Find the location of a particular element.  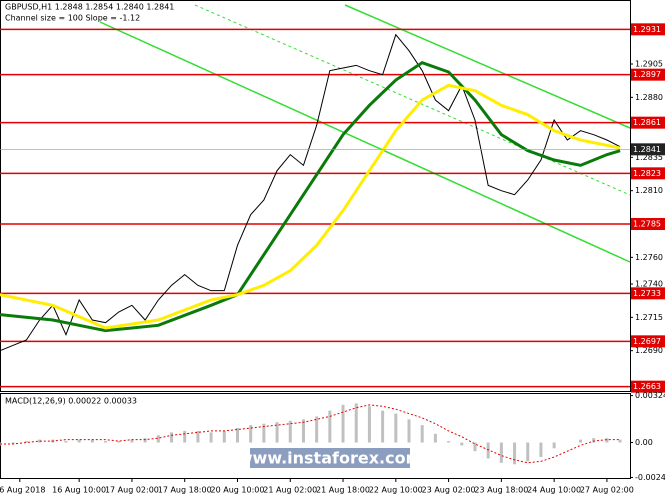

watermark-bg is located at coordinates (330, 458).